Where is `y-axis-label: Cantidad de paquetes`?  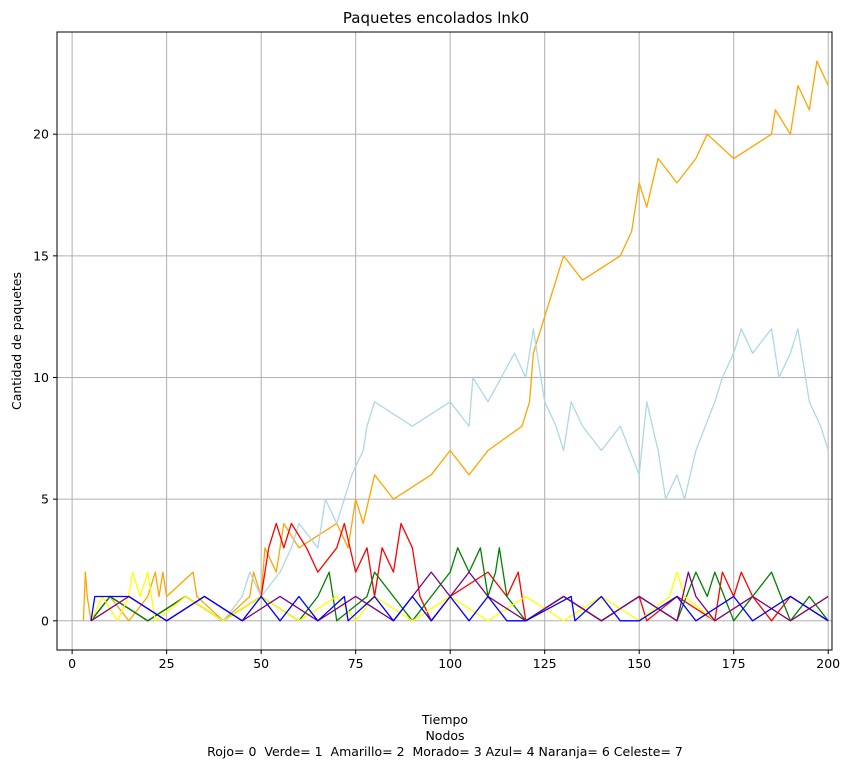
y-axis-label: Cantidad de paquetes is located at coordinates (16, 341).